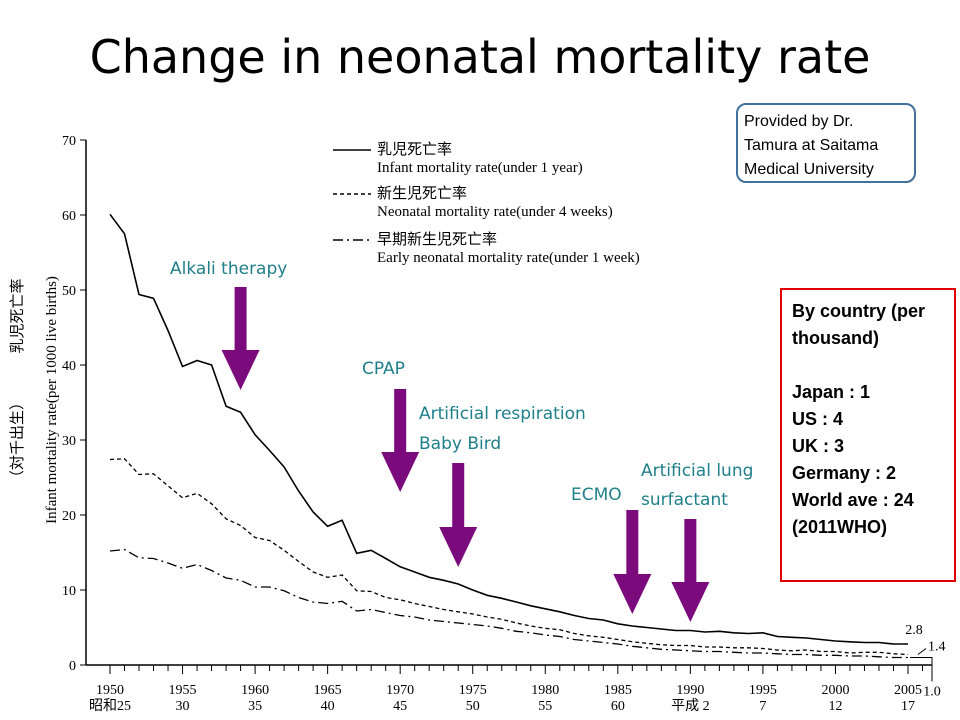  Describe the element at coordinates (545, 690) in the screenshot. I see `x-tick-label: 1980` at that location.